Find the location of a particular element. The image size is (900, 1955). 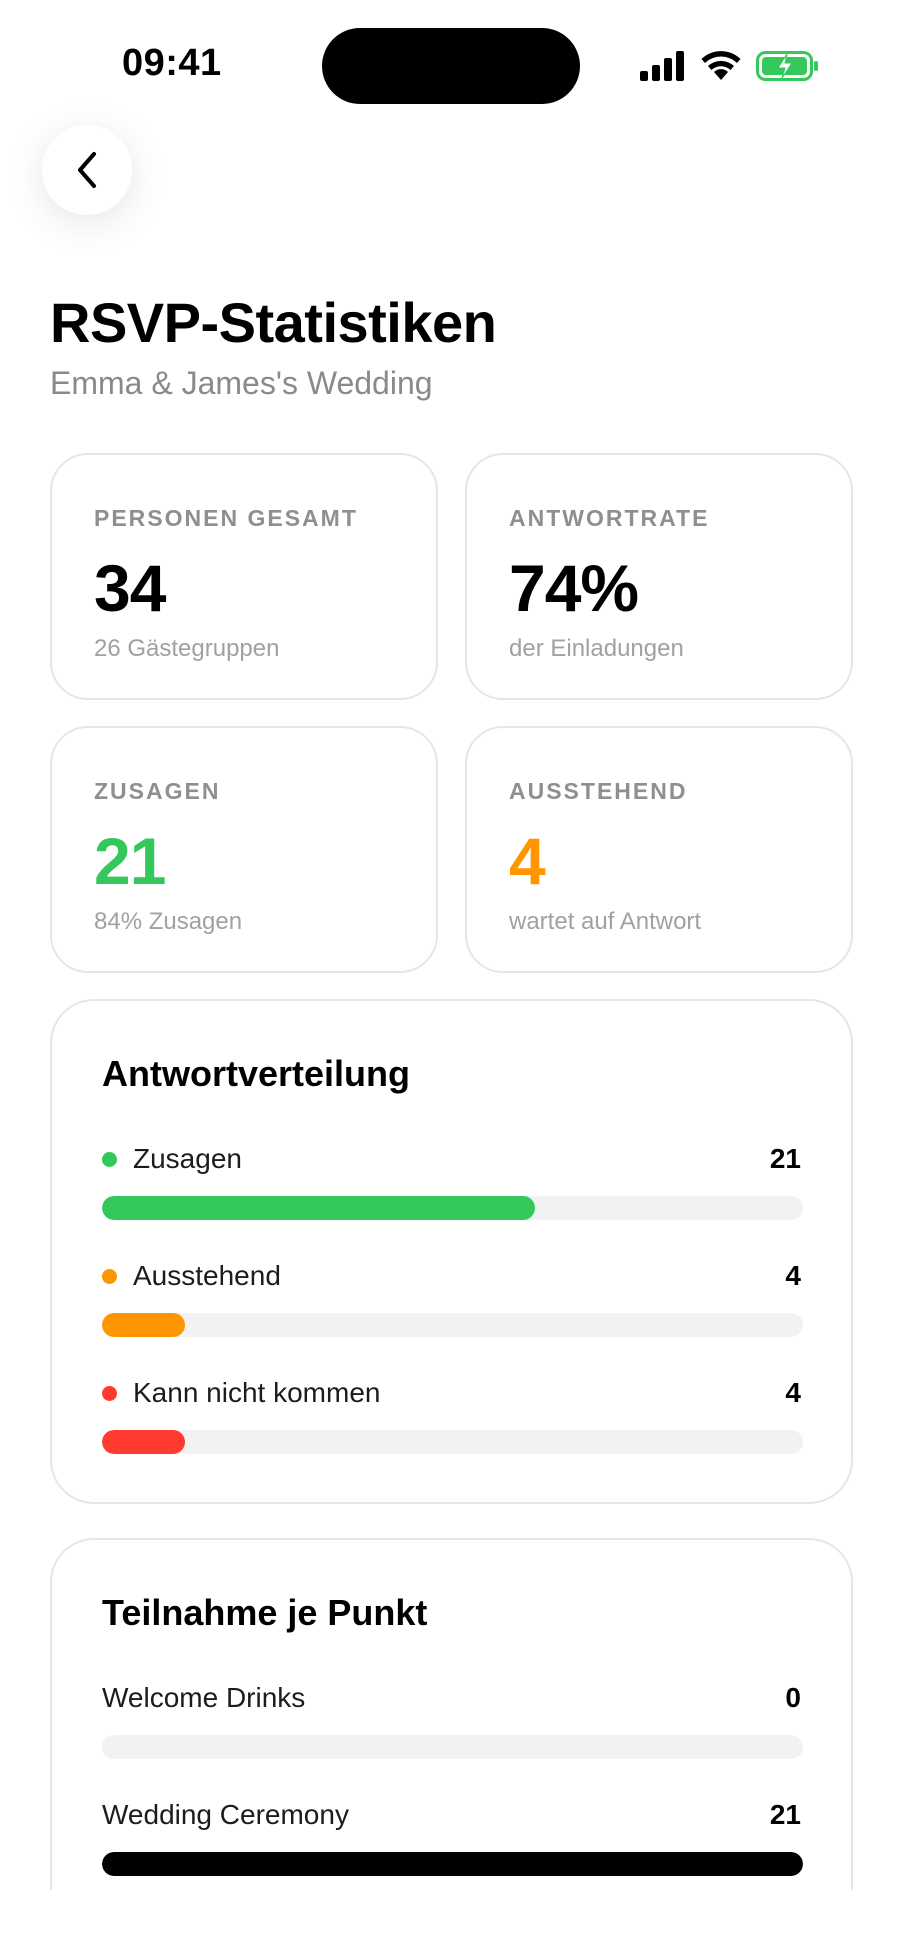

participation-row-label: Welcome Drinks is located at coordinates (203, 1698).